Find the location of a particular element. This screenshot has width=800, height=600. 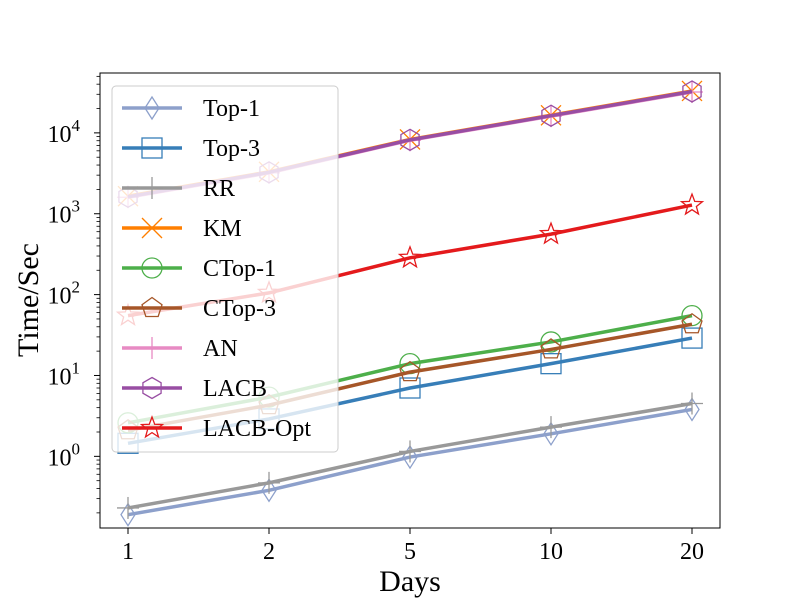

legend-item-lacb: LACB is located at coordinates (194, 389).